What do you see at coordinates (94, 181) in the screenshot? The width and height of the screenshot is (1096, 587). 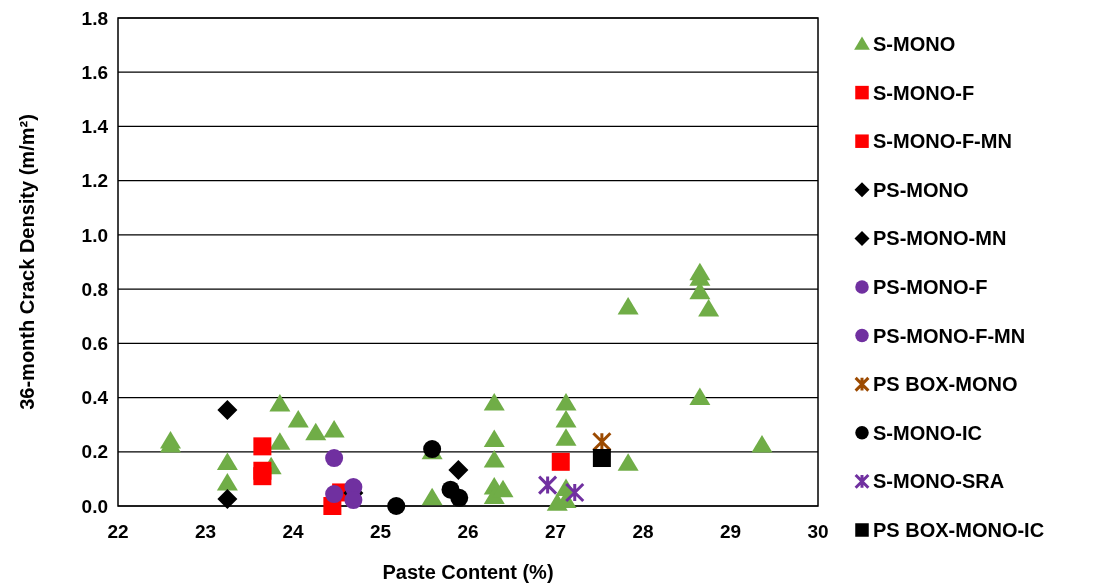 I see `y-tick-label: 1.2` at bounding box center [94, 181].